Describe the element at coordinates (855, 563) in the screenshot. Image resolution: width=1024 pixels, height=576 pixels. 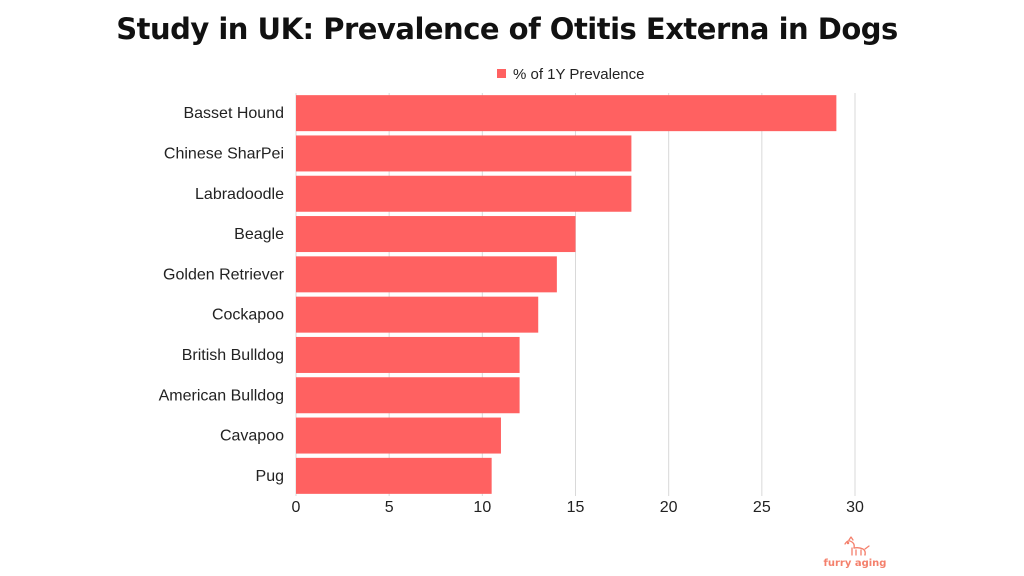
I see `brand-name: furry aging` at that location.